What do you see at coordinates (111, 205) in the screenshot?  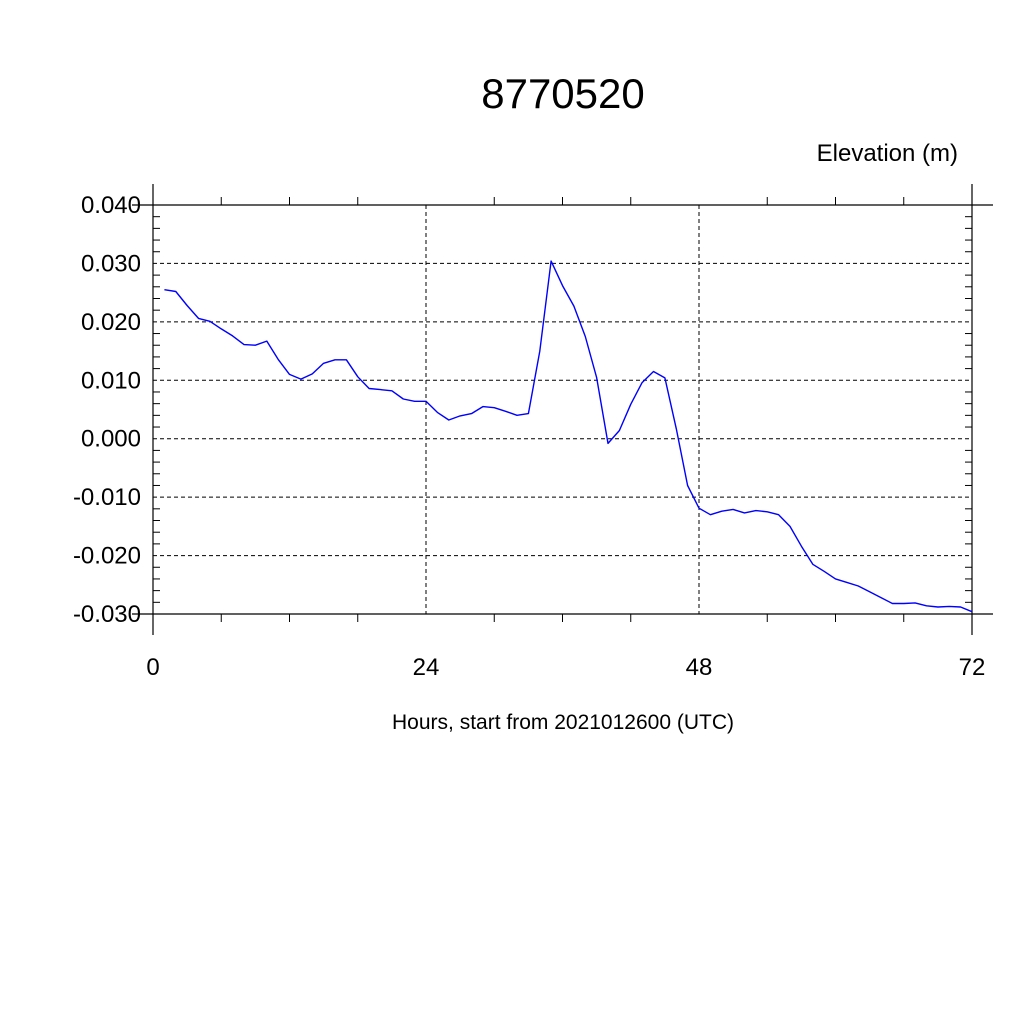 I see `y-tick-label: 0.040` at bounding box center [111, 205].